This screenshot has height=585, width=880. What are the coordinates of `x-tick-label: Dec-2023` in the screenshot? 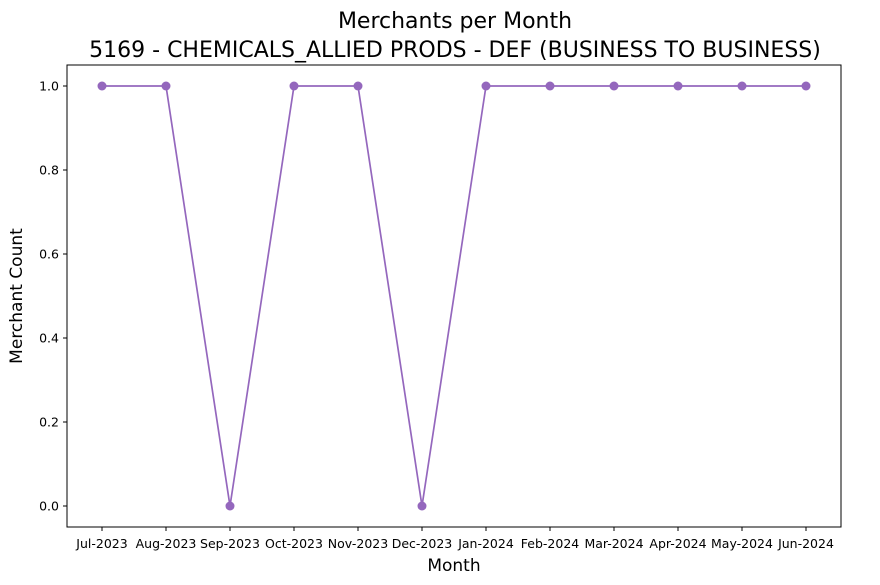 It's located at (422, 543).